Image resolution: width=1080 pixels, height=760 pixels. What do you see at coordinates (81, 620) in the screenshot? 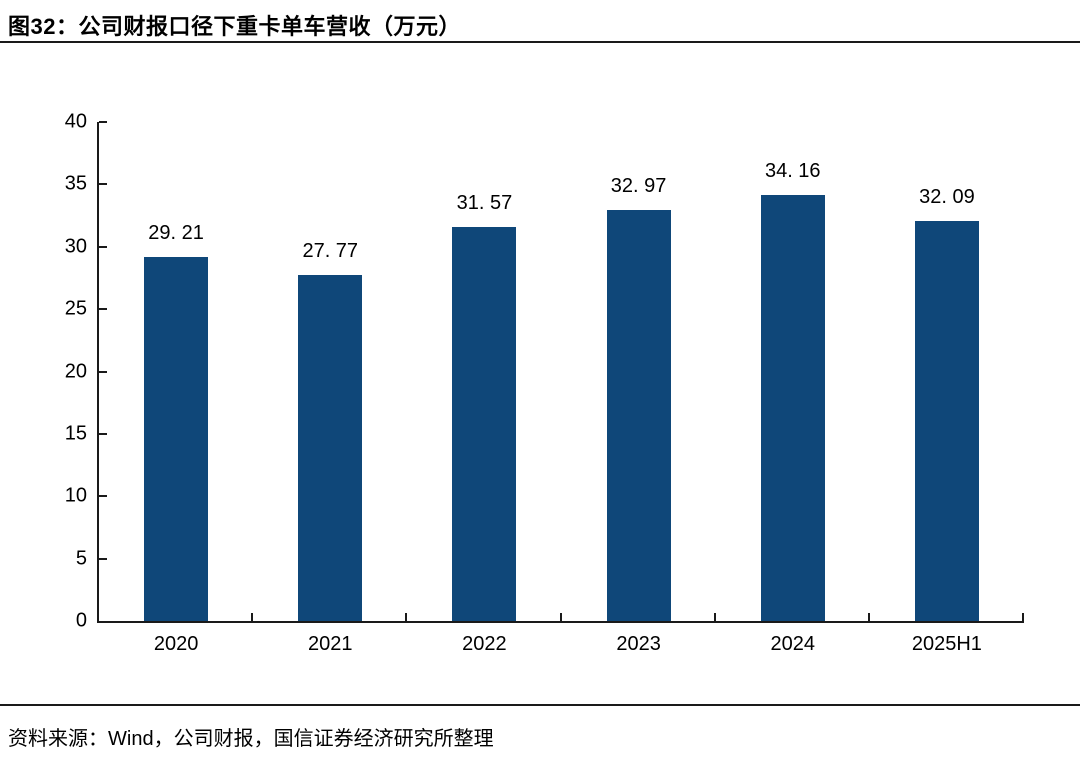
I see `y-axis-tick-label: 0` at bounding box center [81, 620].